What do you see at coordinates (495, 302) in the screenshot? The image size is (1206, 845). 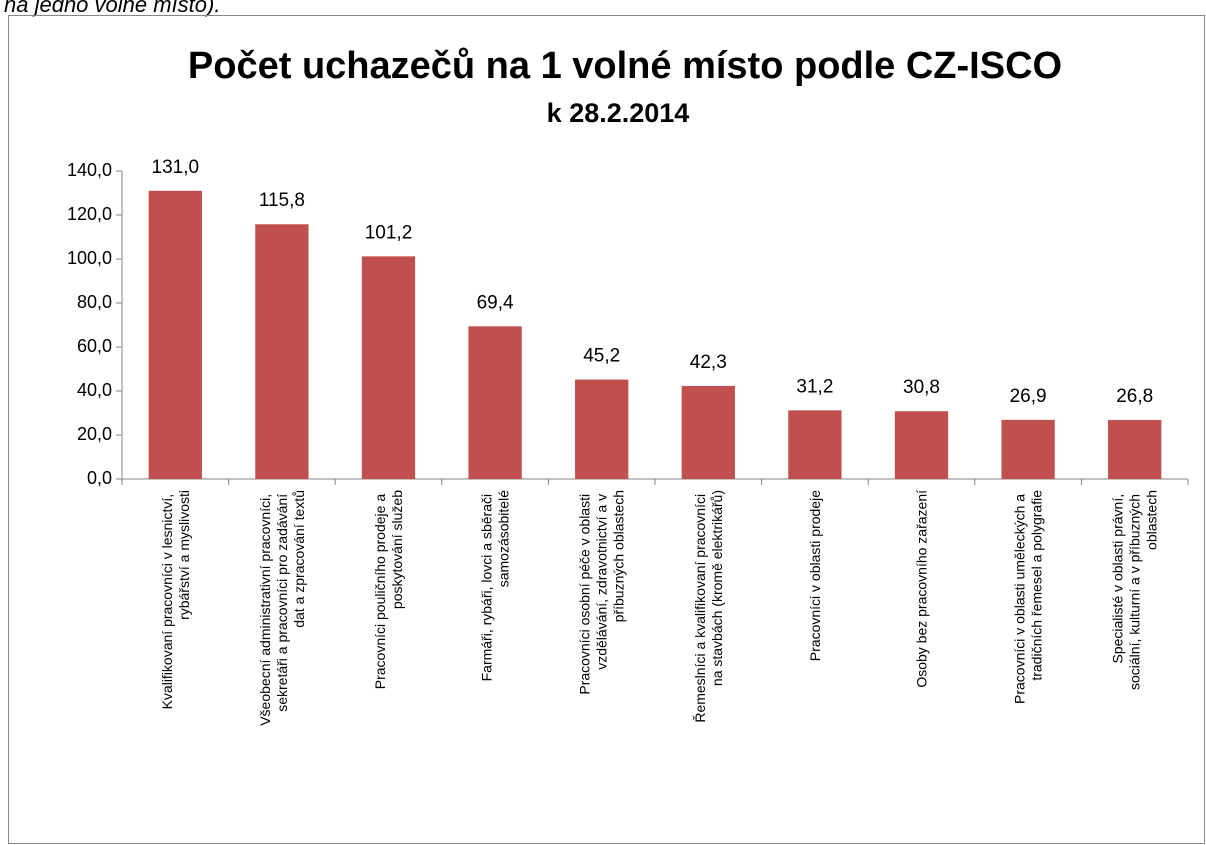 I see `value-label: 69,4` at bounding box center [495, 302].